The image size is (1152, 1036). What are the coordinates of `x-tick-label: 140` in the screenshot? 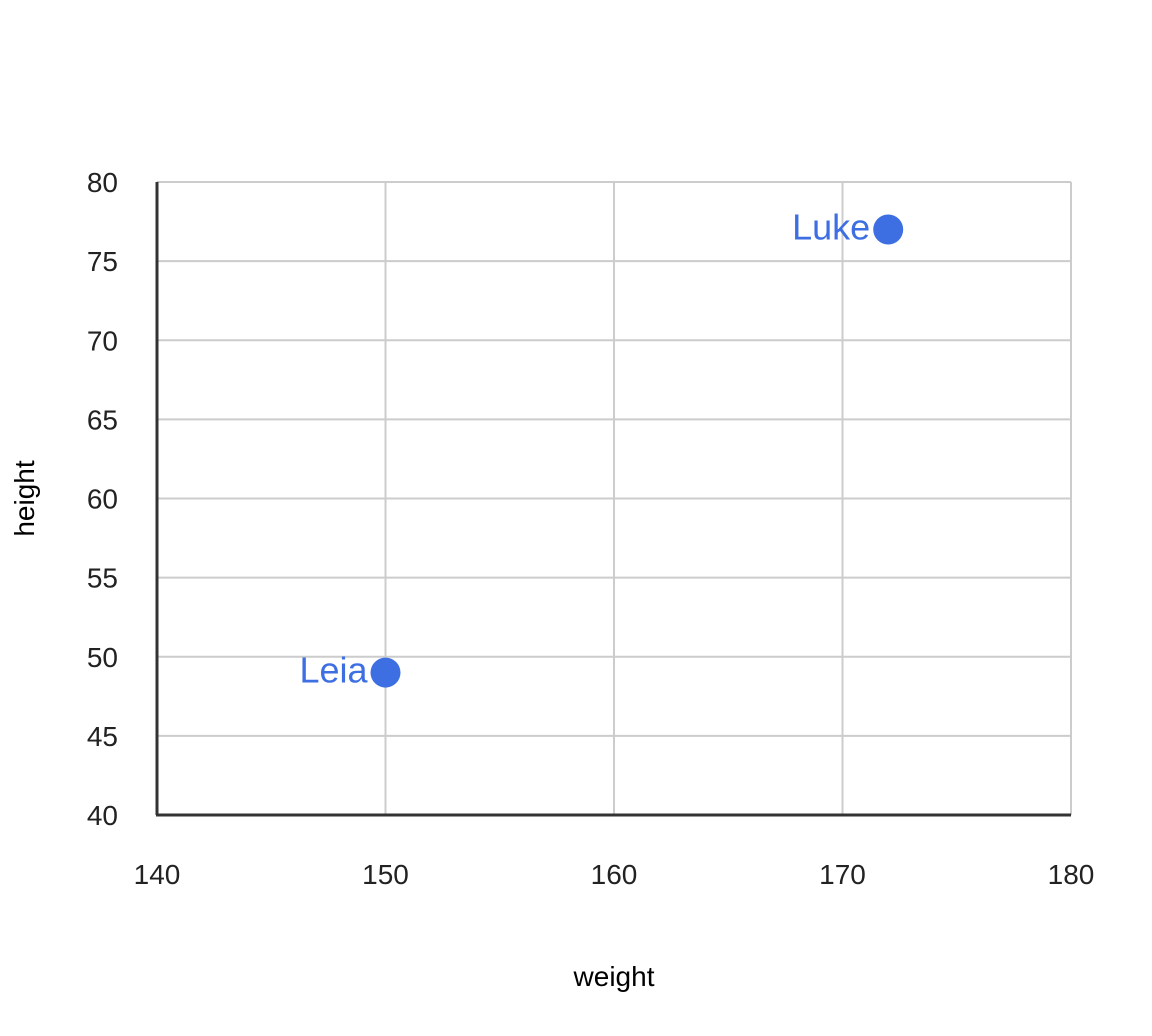 It's located at (157, 874).